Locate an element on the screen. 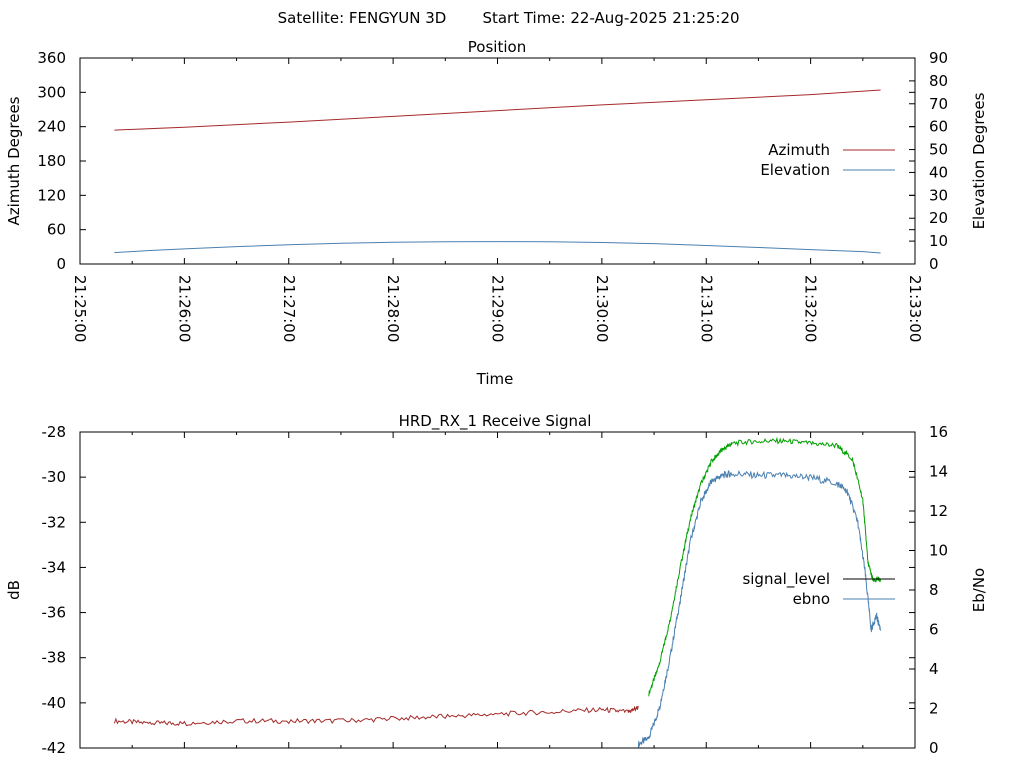 The image size is (1024, 768). position-y2-tick-label: 60 is located at coordinates (938, 127).